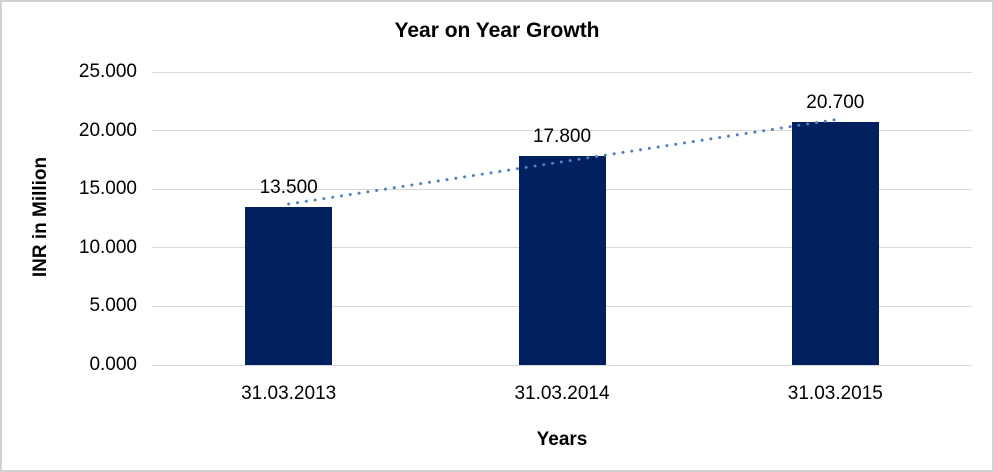  Describe the element at coordinates (835, 393) in the screenshot. I see `x-axis-tick-label: 31.03.2015` at that location.